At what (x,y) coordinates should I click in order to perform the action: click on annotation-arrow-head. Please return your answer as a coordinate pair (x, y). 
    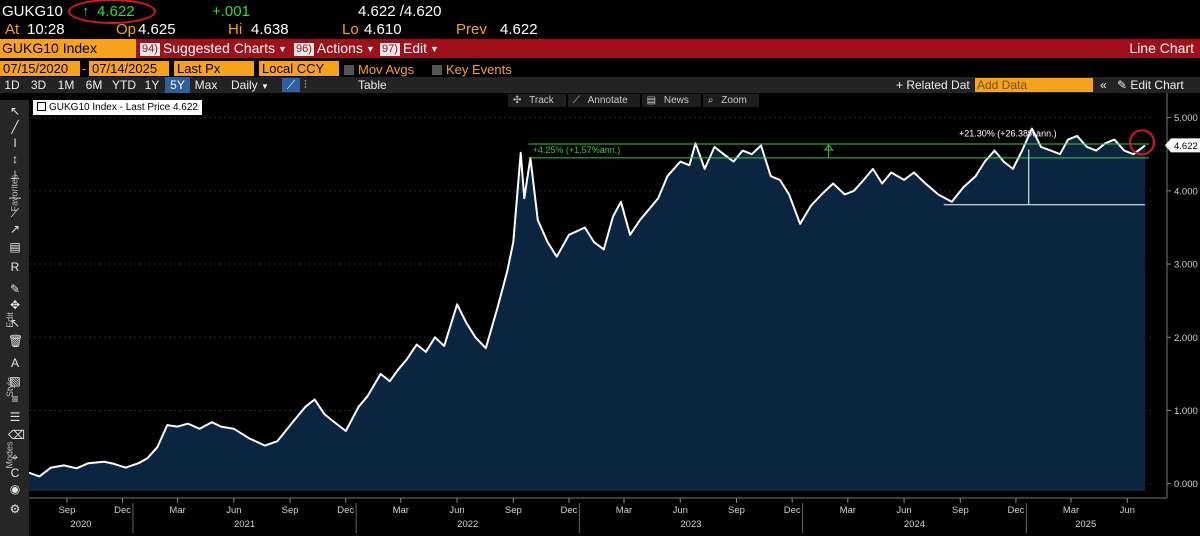
    Looking at the image, I should click on (828, 147).